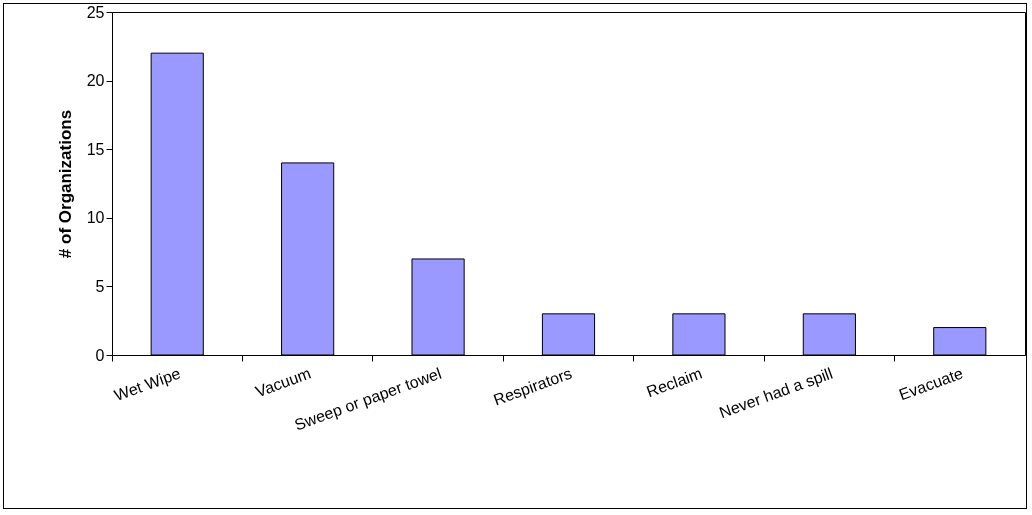 The image size is (1032, 515). What do you see at coordinates (674, 382) in the screenshot?
I see `x-tick-label: Reclaim` at bounding box center [674, 382].